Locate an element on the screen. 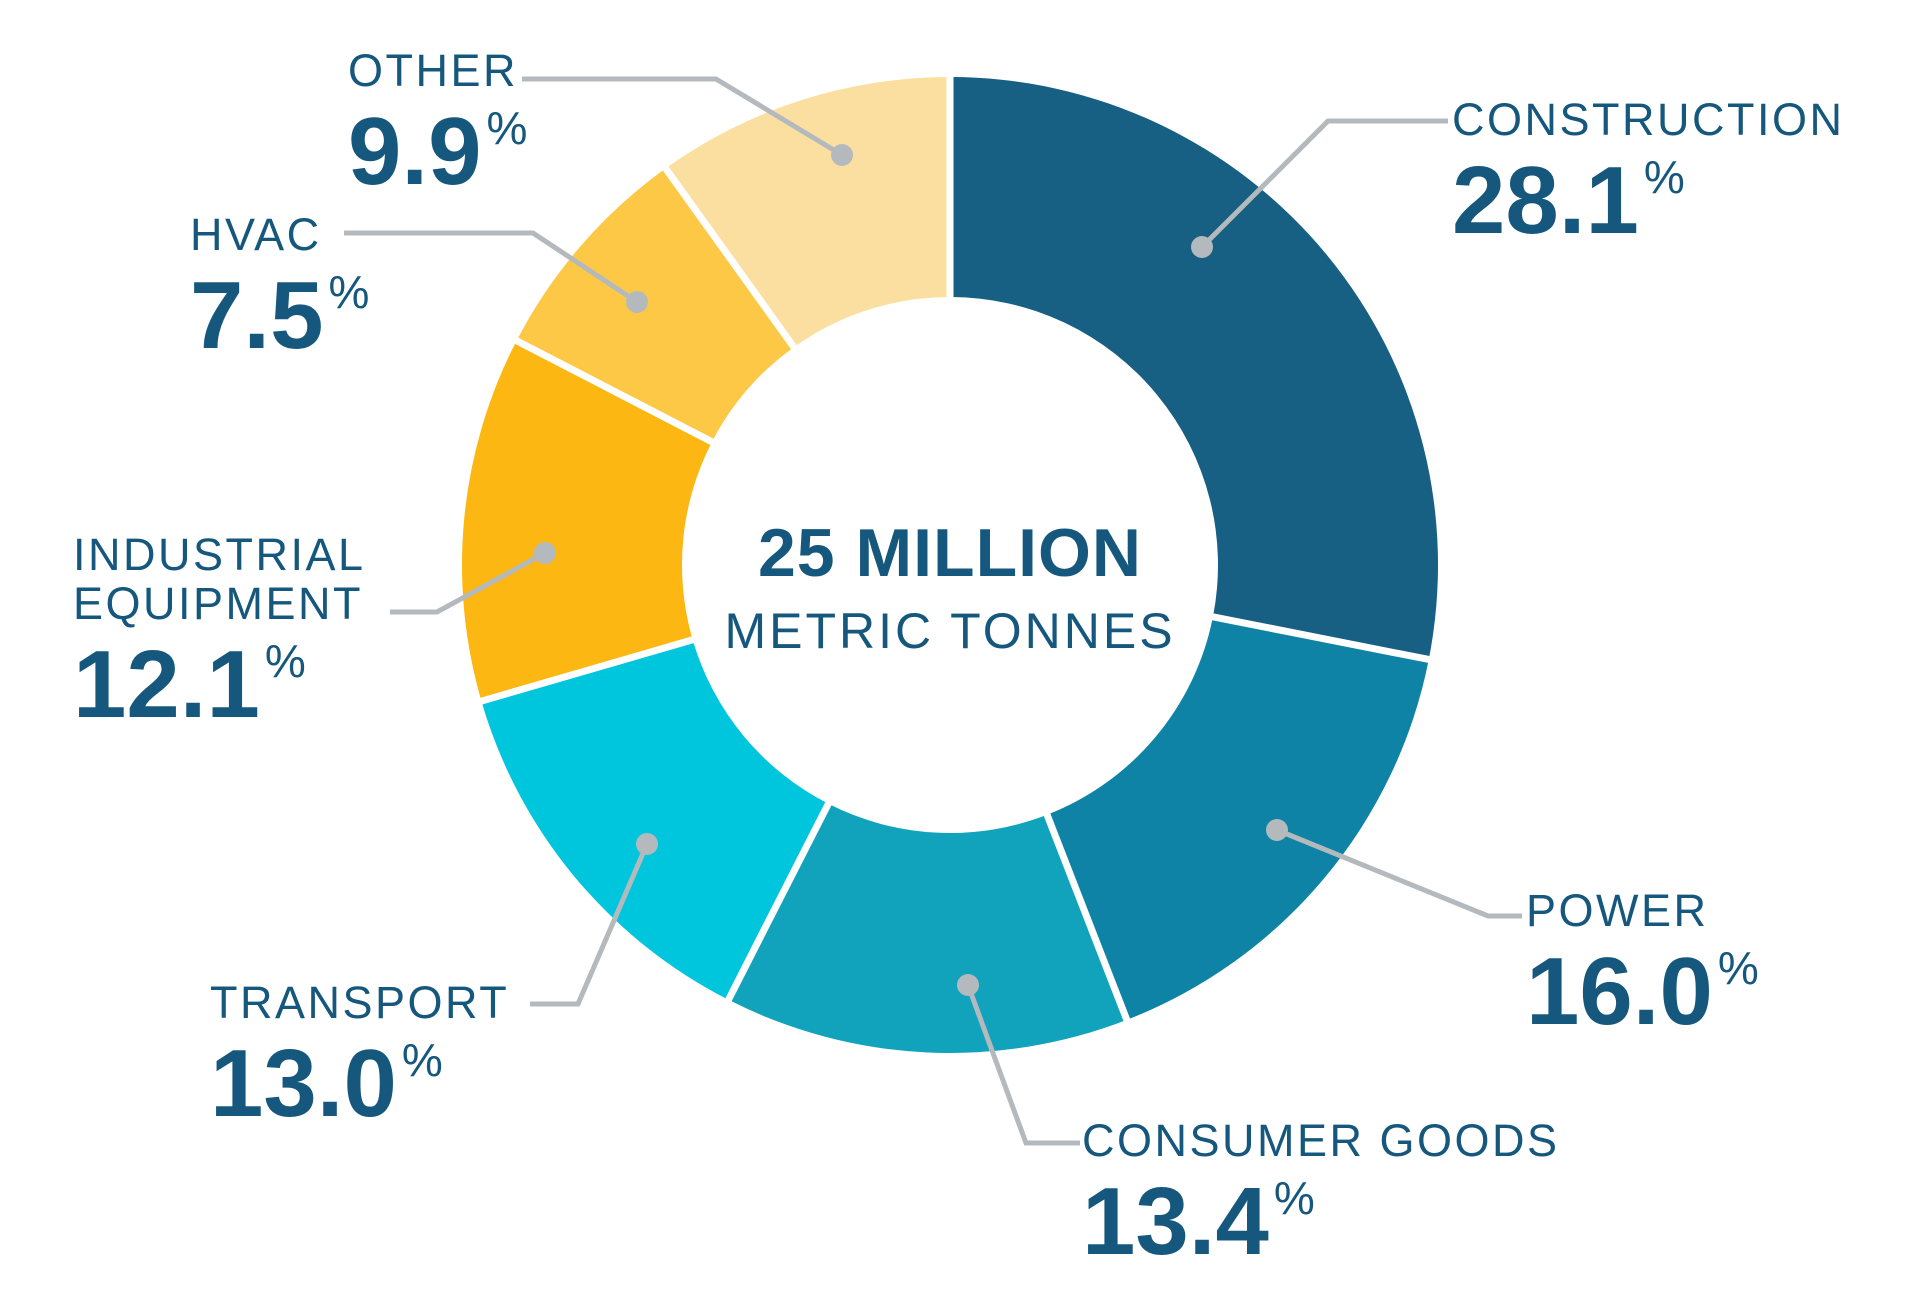 Image resolution: width=1920 pixels, height=1314 pixels. segment-consumer-goods is located at coordinates (927, 928).